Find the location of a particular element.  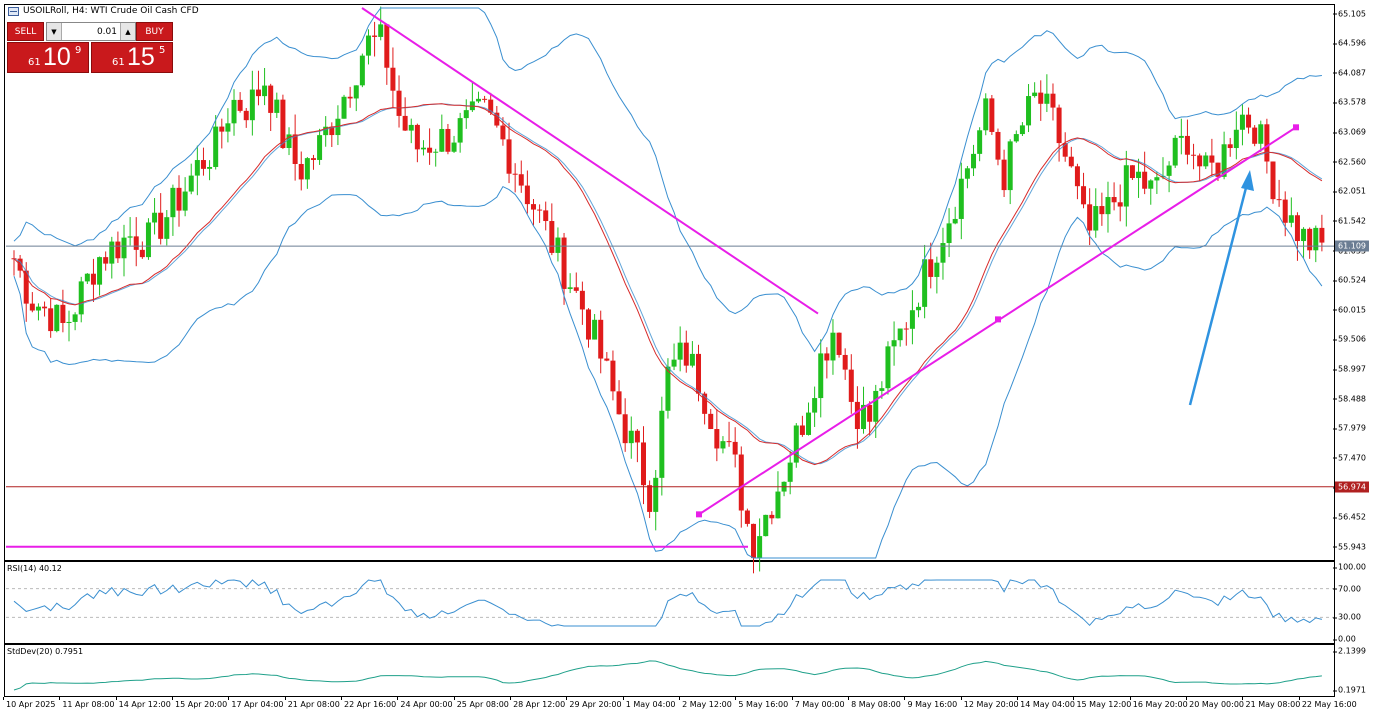

lot-size-value: 0.01 is located at coordinates (106, 31).